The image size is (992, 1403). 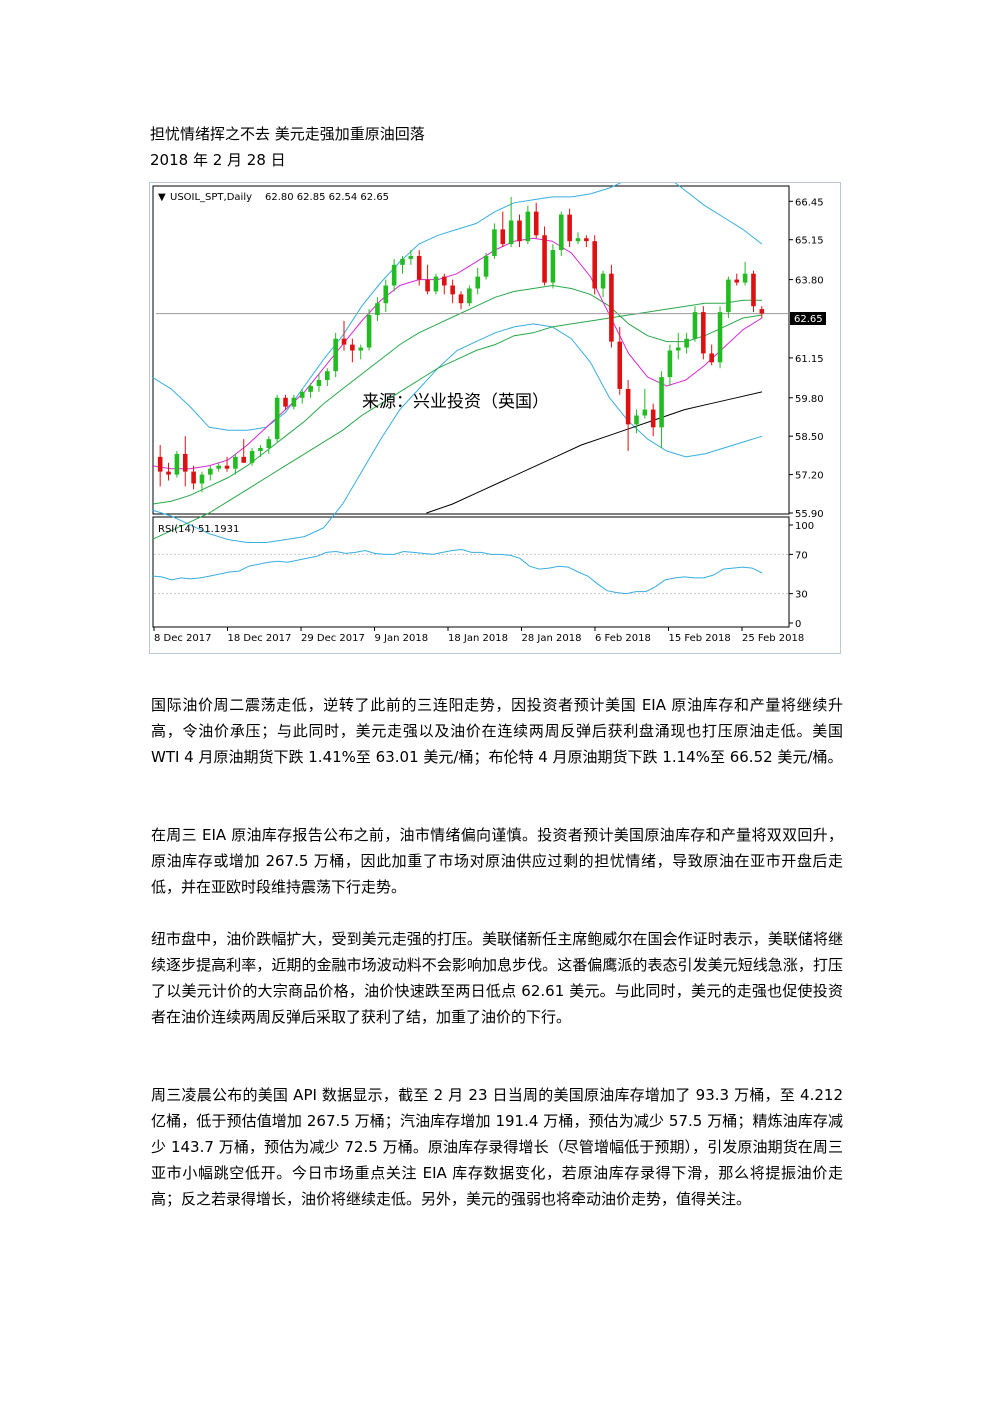 What do you see at coordinates (808, 319) in the screenshot?
I see `current-price-label: 62.65` at bounding box center [808, 319].